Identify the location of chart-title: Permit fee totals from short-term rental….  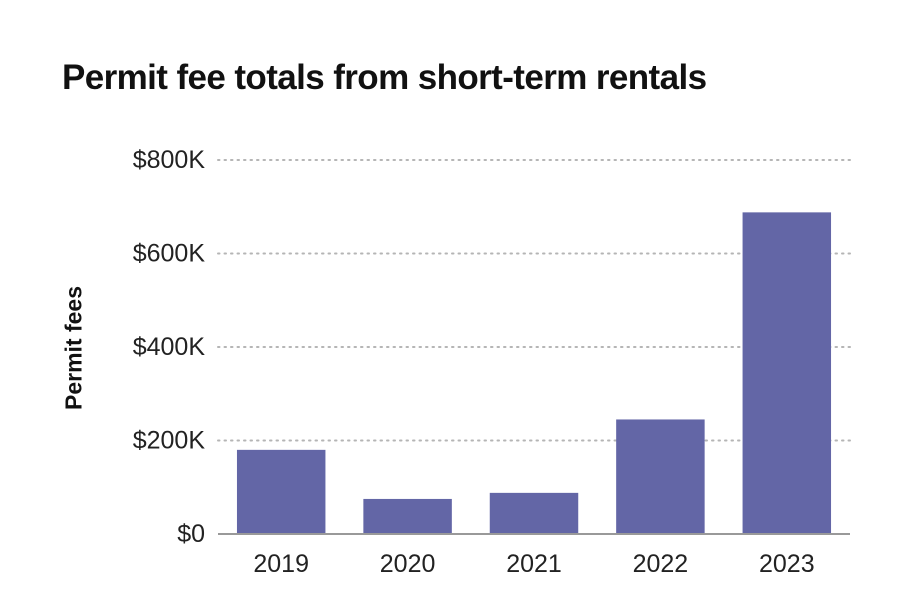
(384, 77).